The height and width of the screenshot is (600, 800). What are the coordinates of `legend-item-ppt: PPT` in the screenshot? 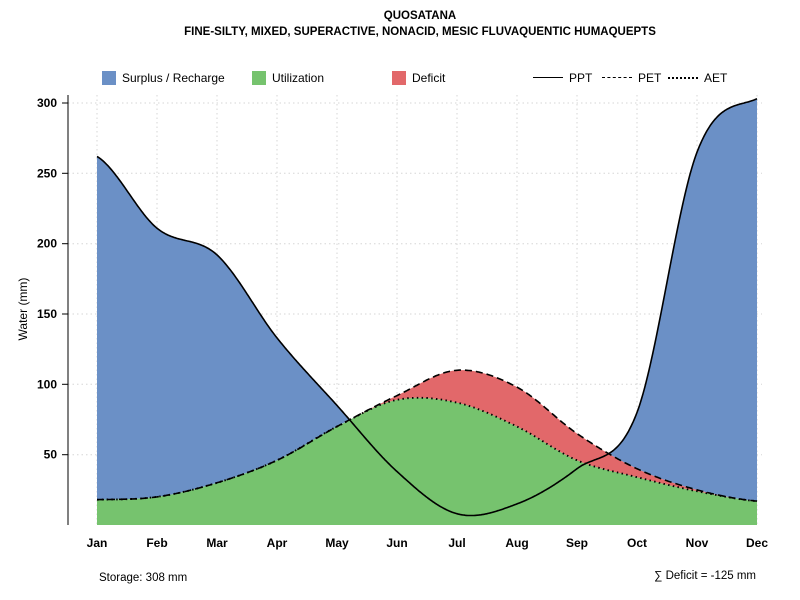 It's located at (562, 77).